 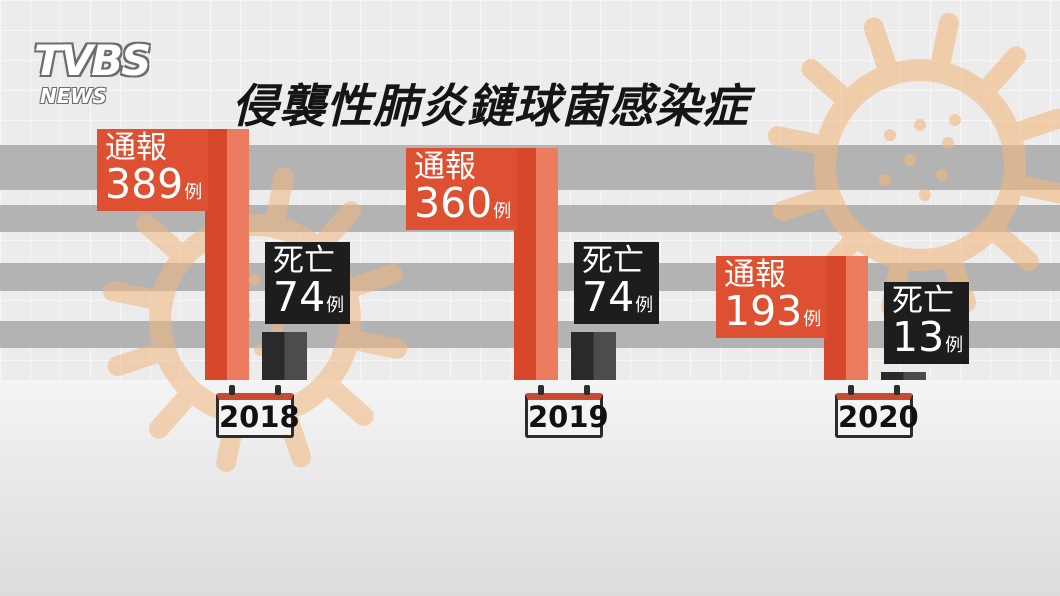 What do you see at coordinates (258, 411) in the screenshot?
I see `year-tick-label: 2018` at bounding box center [258, 411].